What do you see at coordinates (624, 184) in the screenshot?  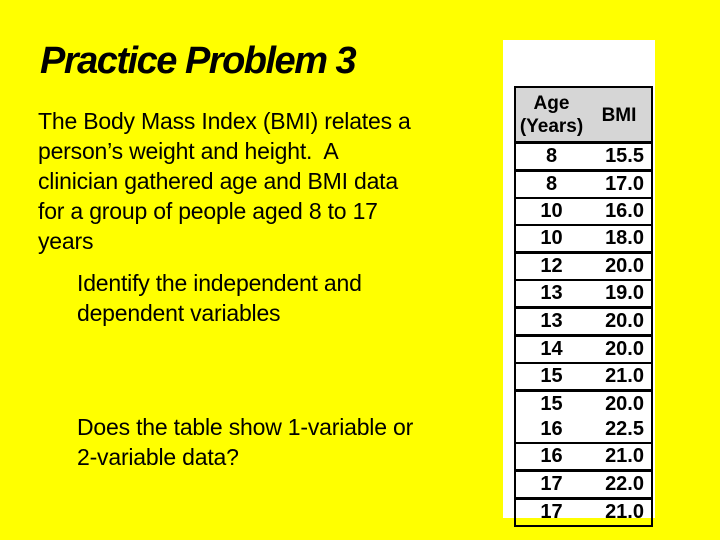 I see `bmi-cell: 17.0` at bounding box center [624, 184].